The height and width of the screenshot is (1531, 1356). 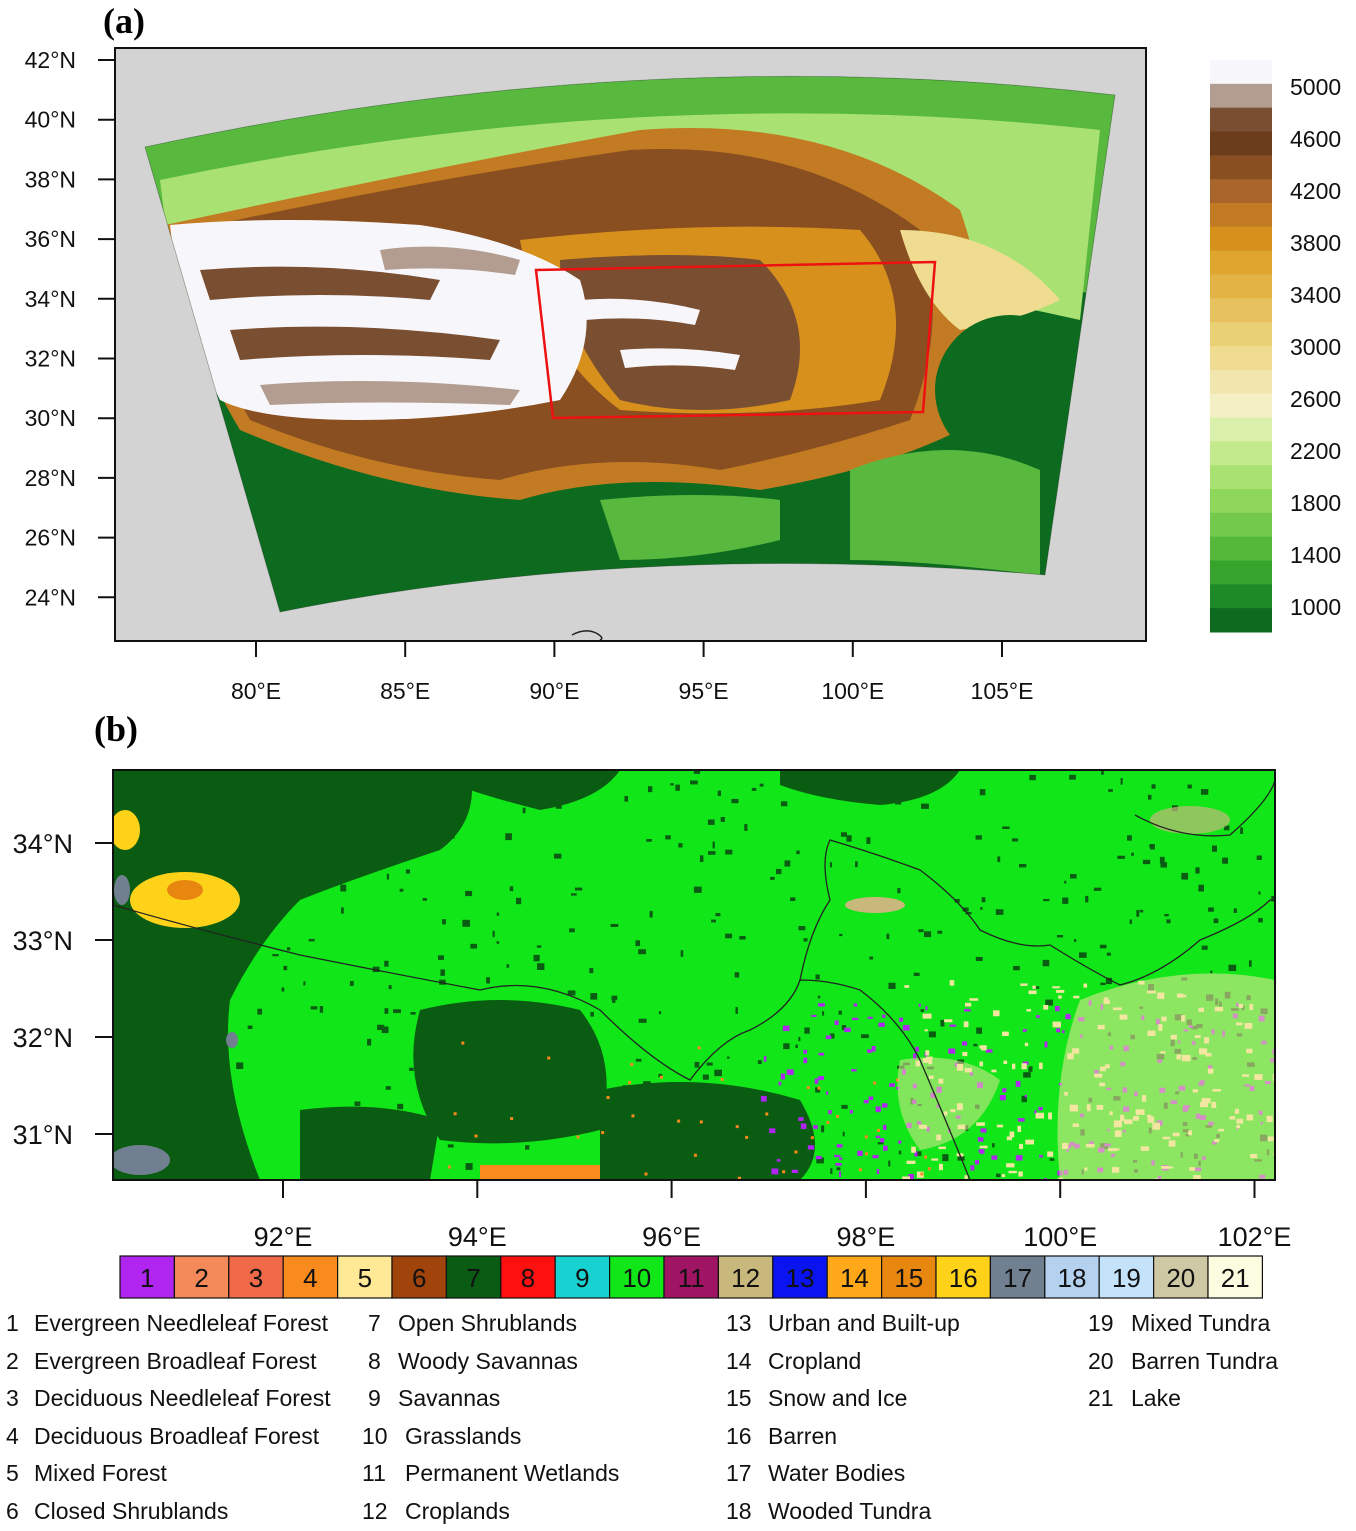 I want to click on legend-name-15: Snow and Ice, so click(x=838, y=1398).